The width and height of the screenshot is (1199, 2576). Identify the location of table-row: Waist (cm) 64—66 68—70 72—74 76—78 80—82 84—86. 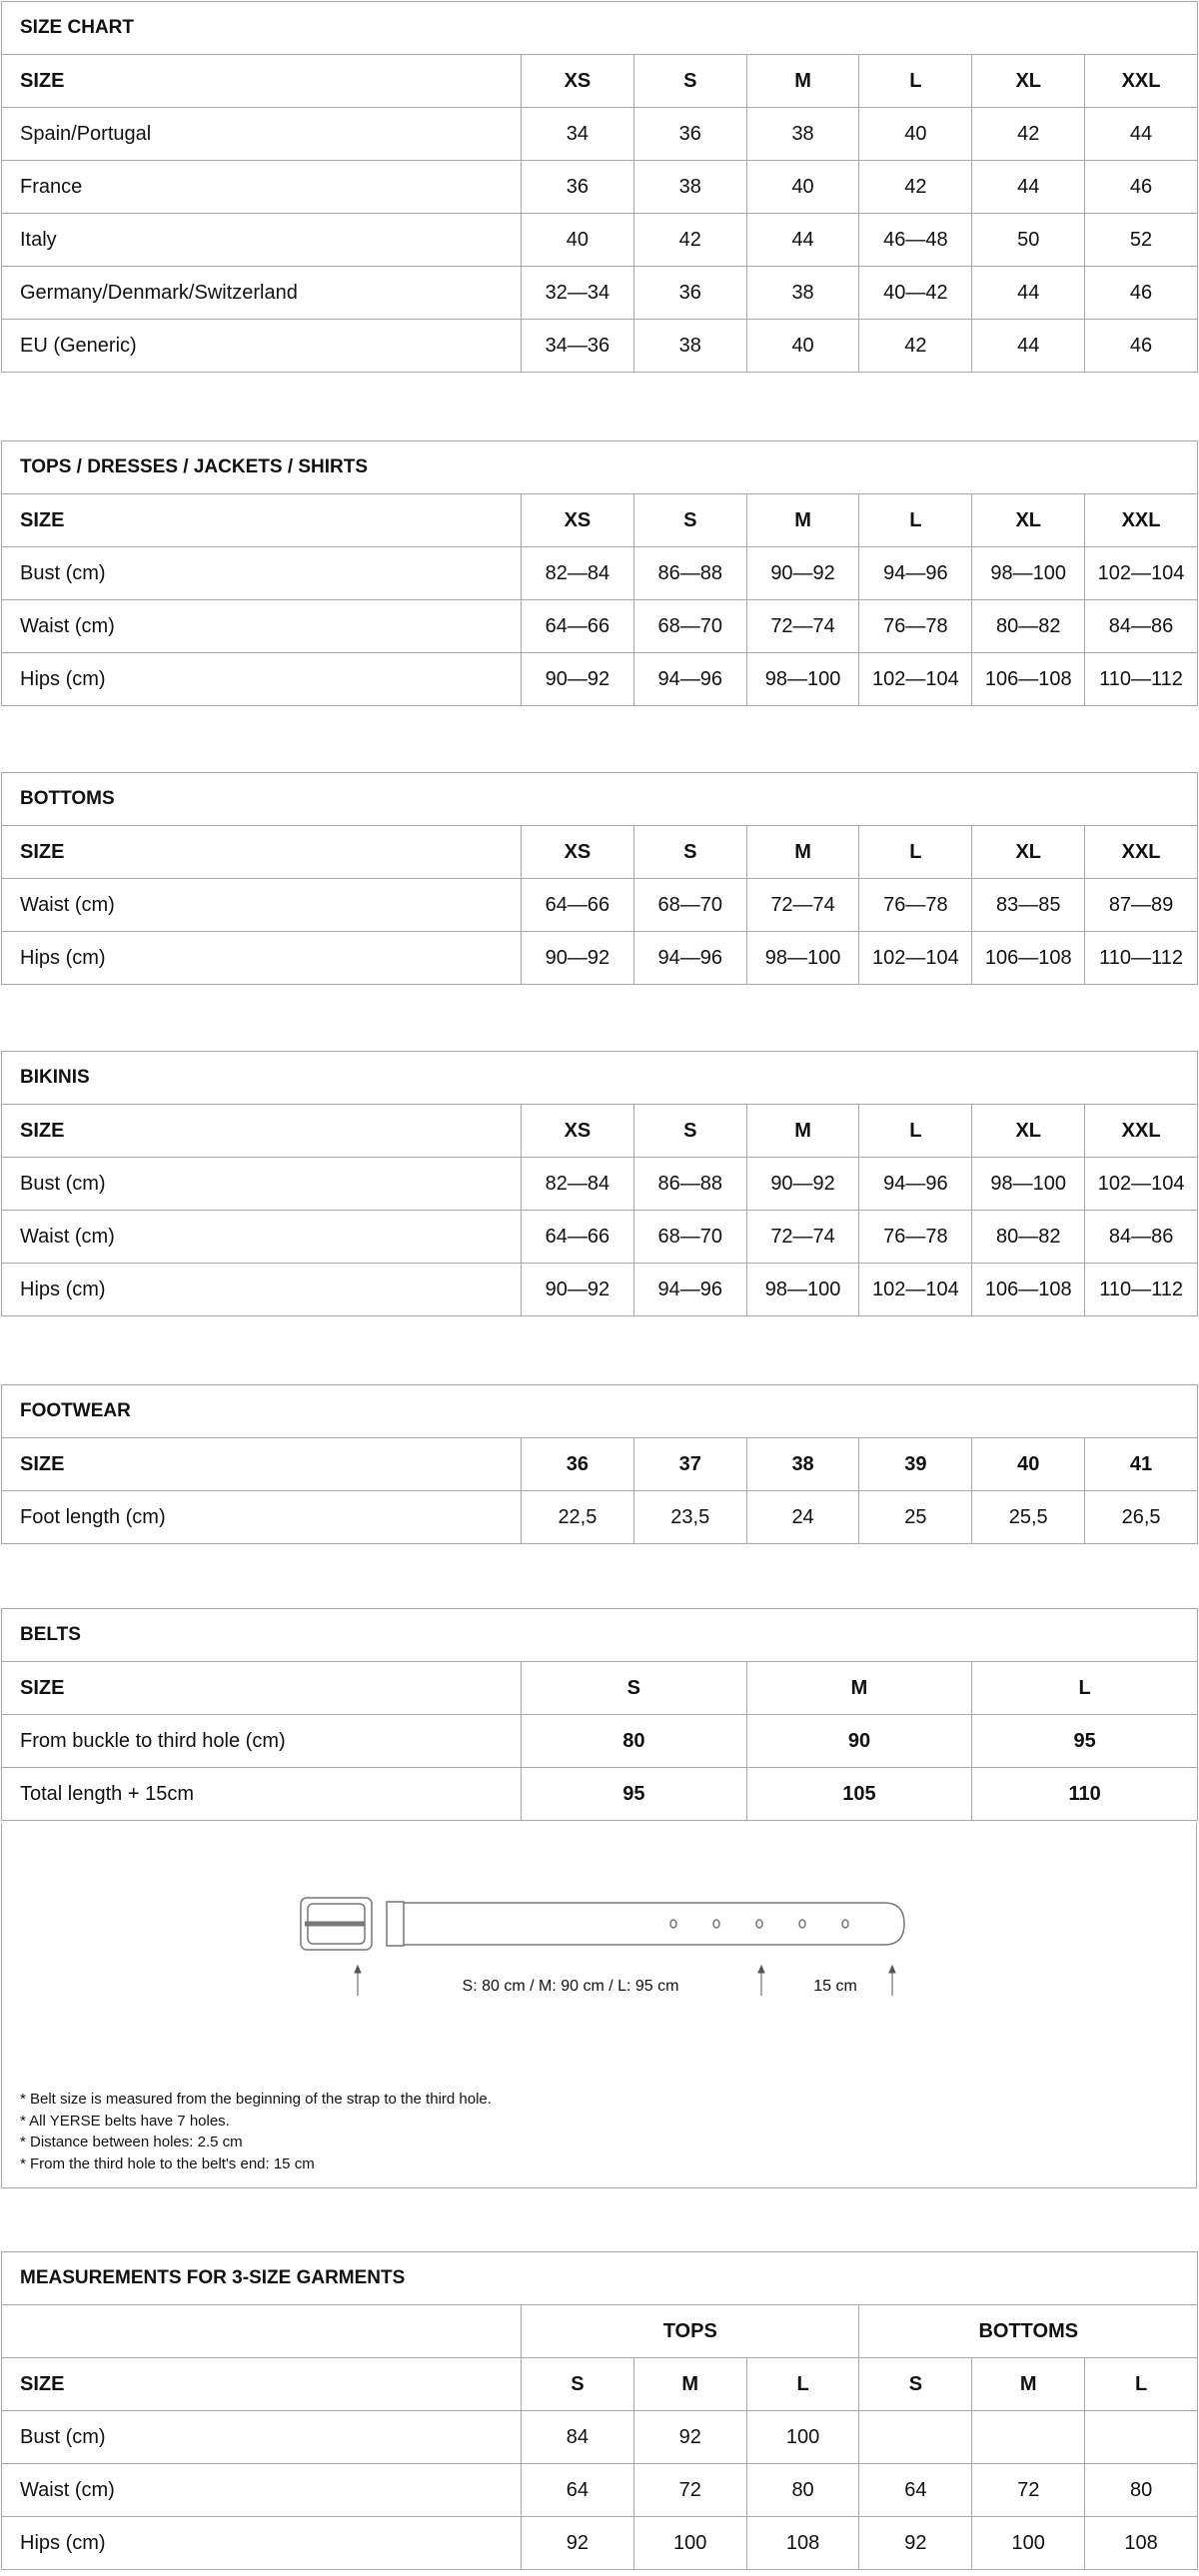
(600, 1237).